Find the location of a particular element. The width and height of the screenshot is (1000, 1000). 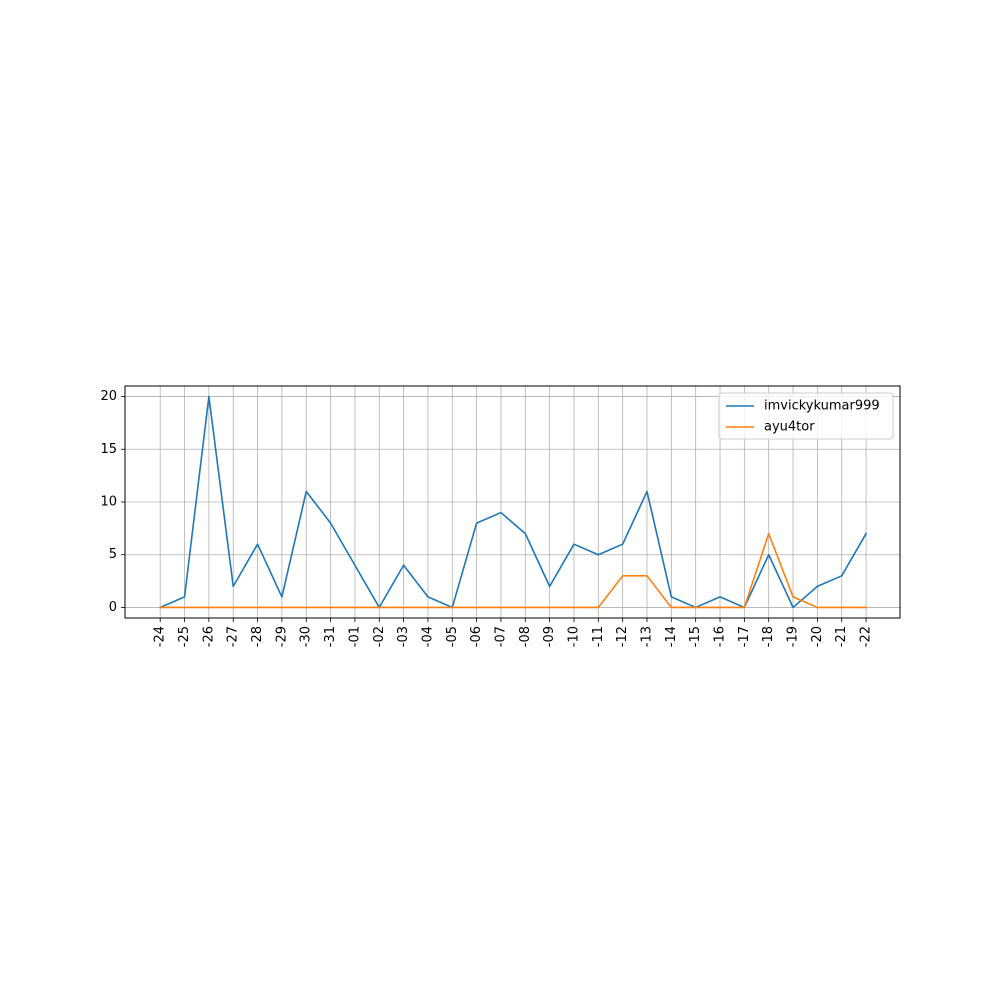

x-tick-label: -13 is located at coordinates (647, 636).